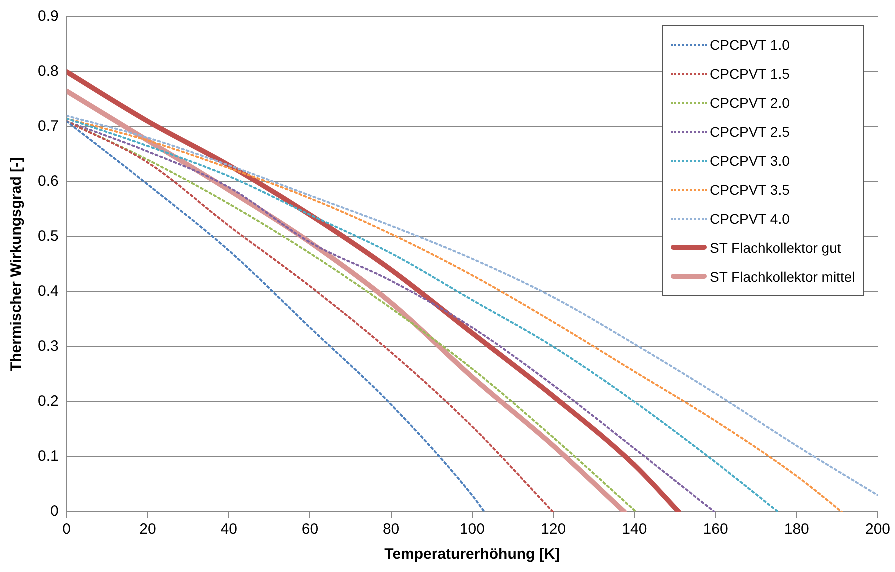 The image size is (895, 572). I want to click on x-tick-label: 200, so click(878, 529).